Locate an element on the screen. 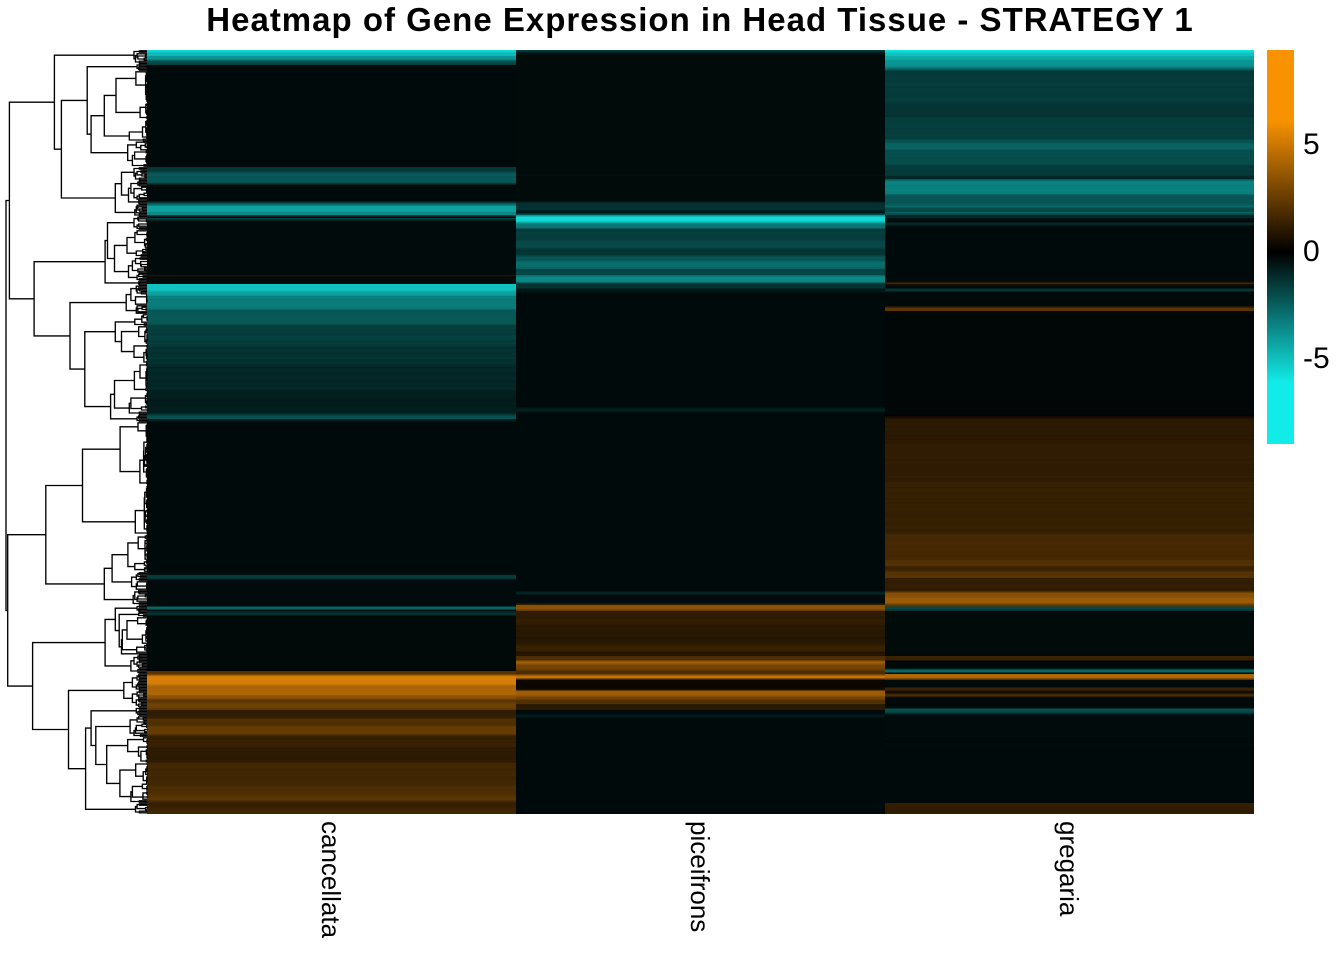 The width and height of the screenshot is (1344, 965). svg-text: piceifrons is located at coordinates (700, 876).